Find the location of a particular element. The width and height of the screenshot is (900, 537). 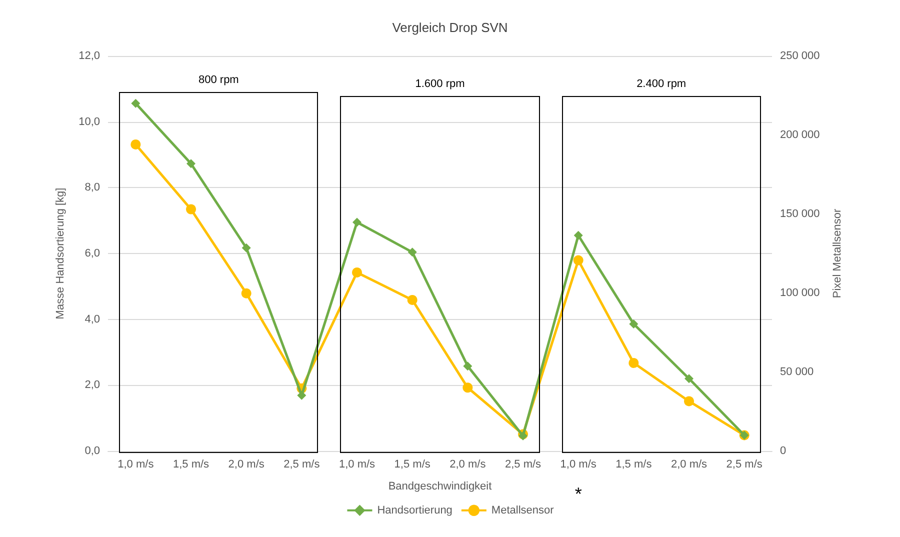

y2-tick-label: 50 000 is located at coordinates (797, 372).